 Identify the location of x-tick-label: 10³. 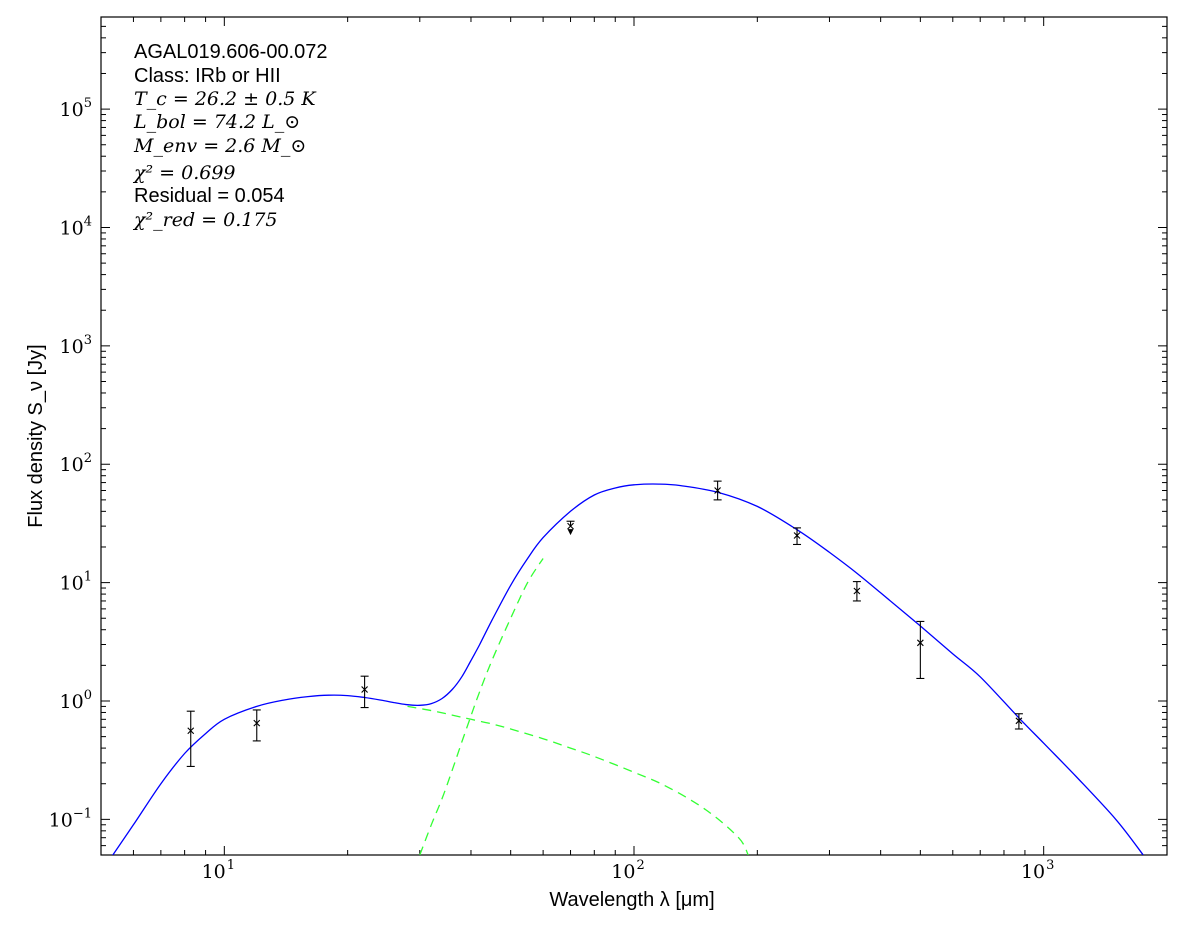
(1037, 870).